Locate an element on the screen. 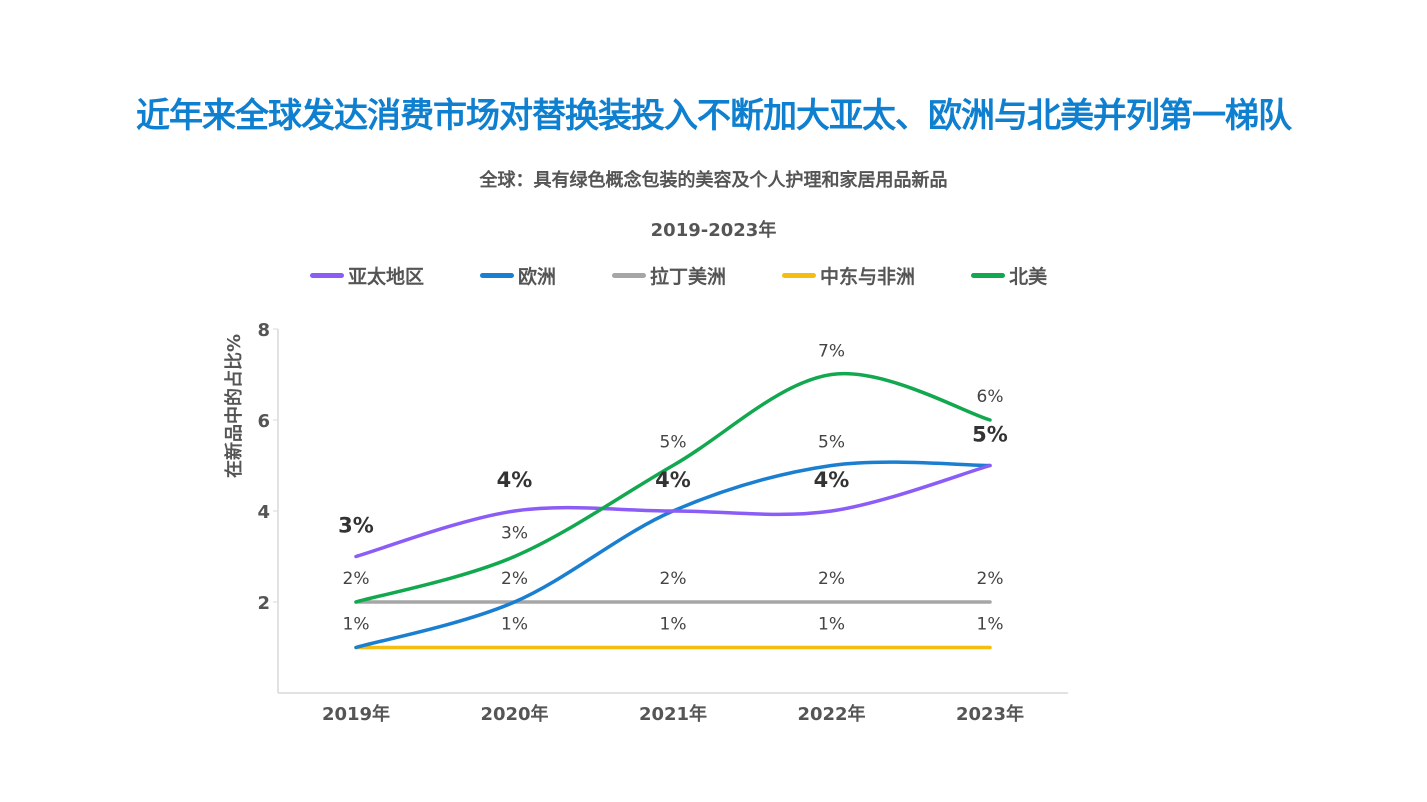 The height and width of the screenshot is (802, 1427). y-tick-label: 6 is located at coordinates (263, 421).